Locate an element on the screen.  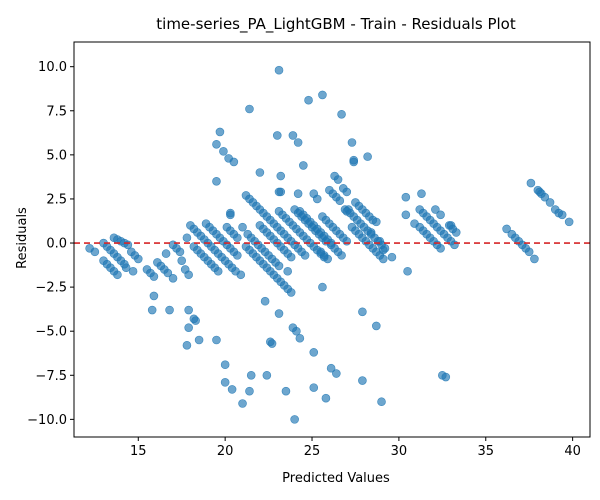
x-axis-ticks: 15 20 25 30 35 40 is located at coordinates (355, 448).